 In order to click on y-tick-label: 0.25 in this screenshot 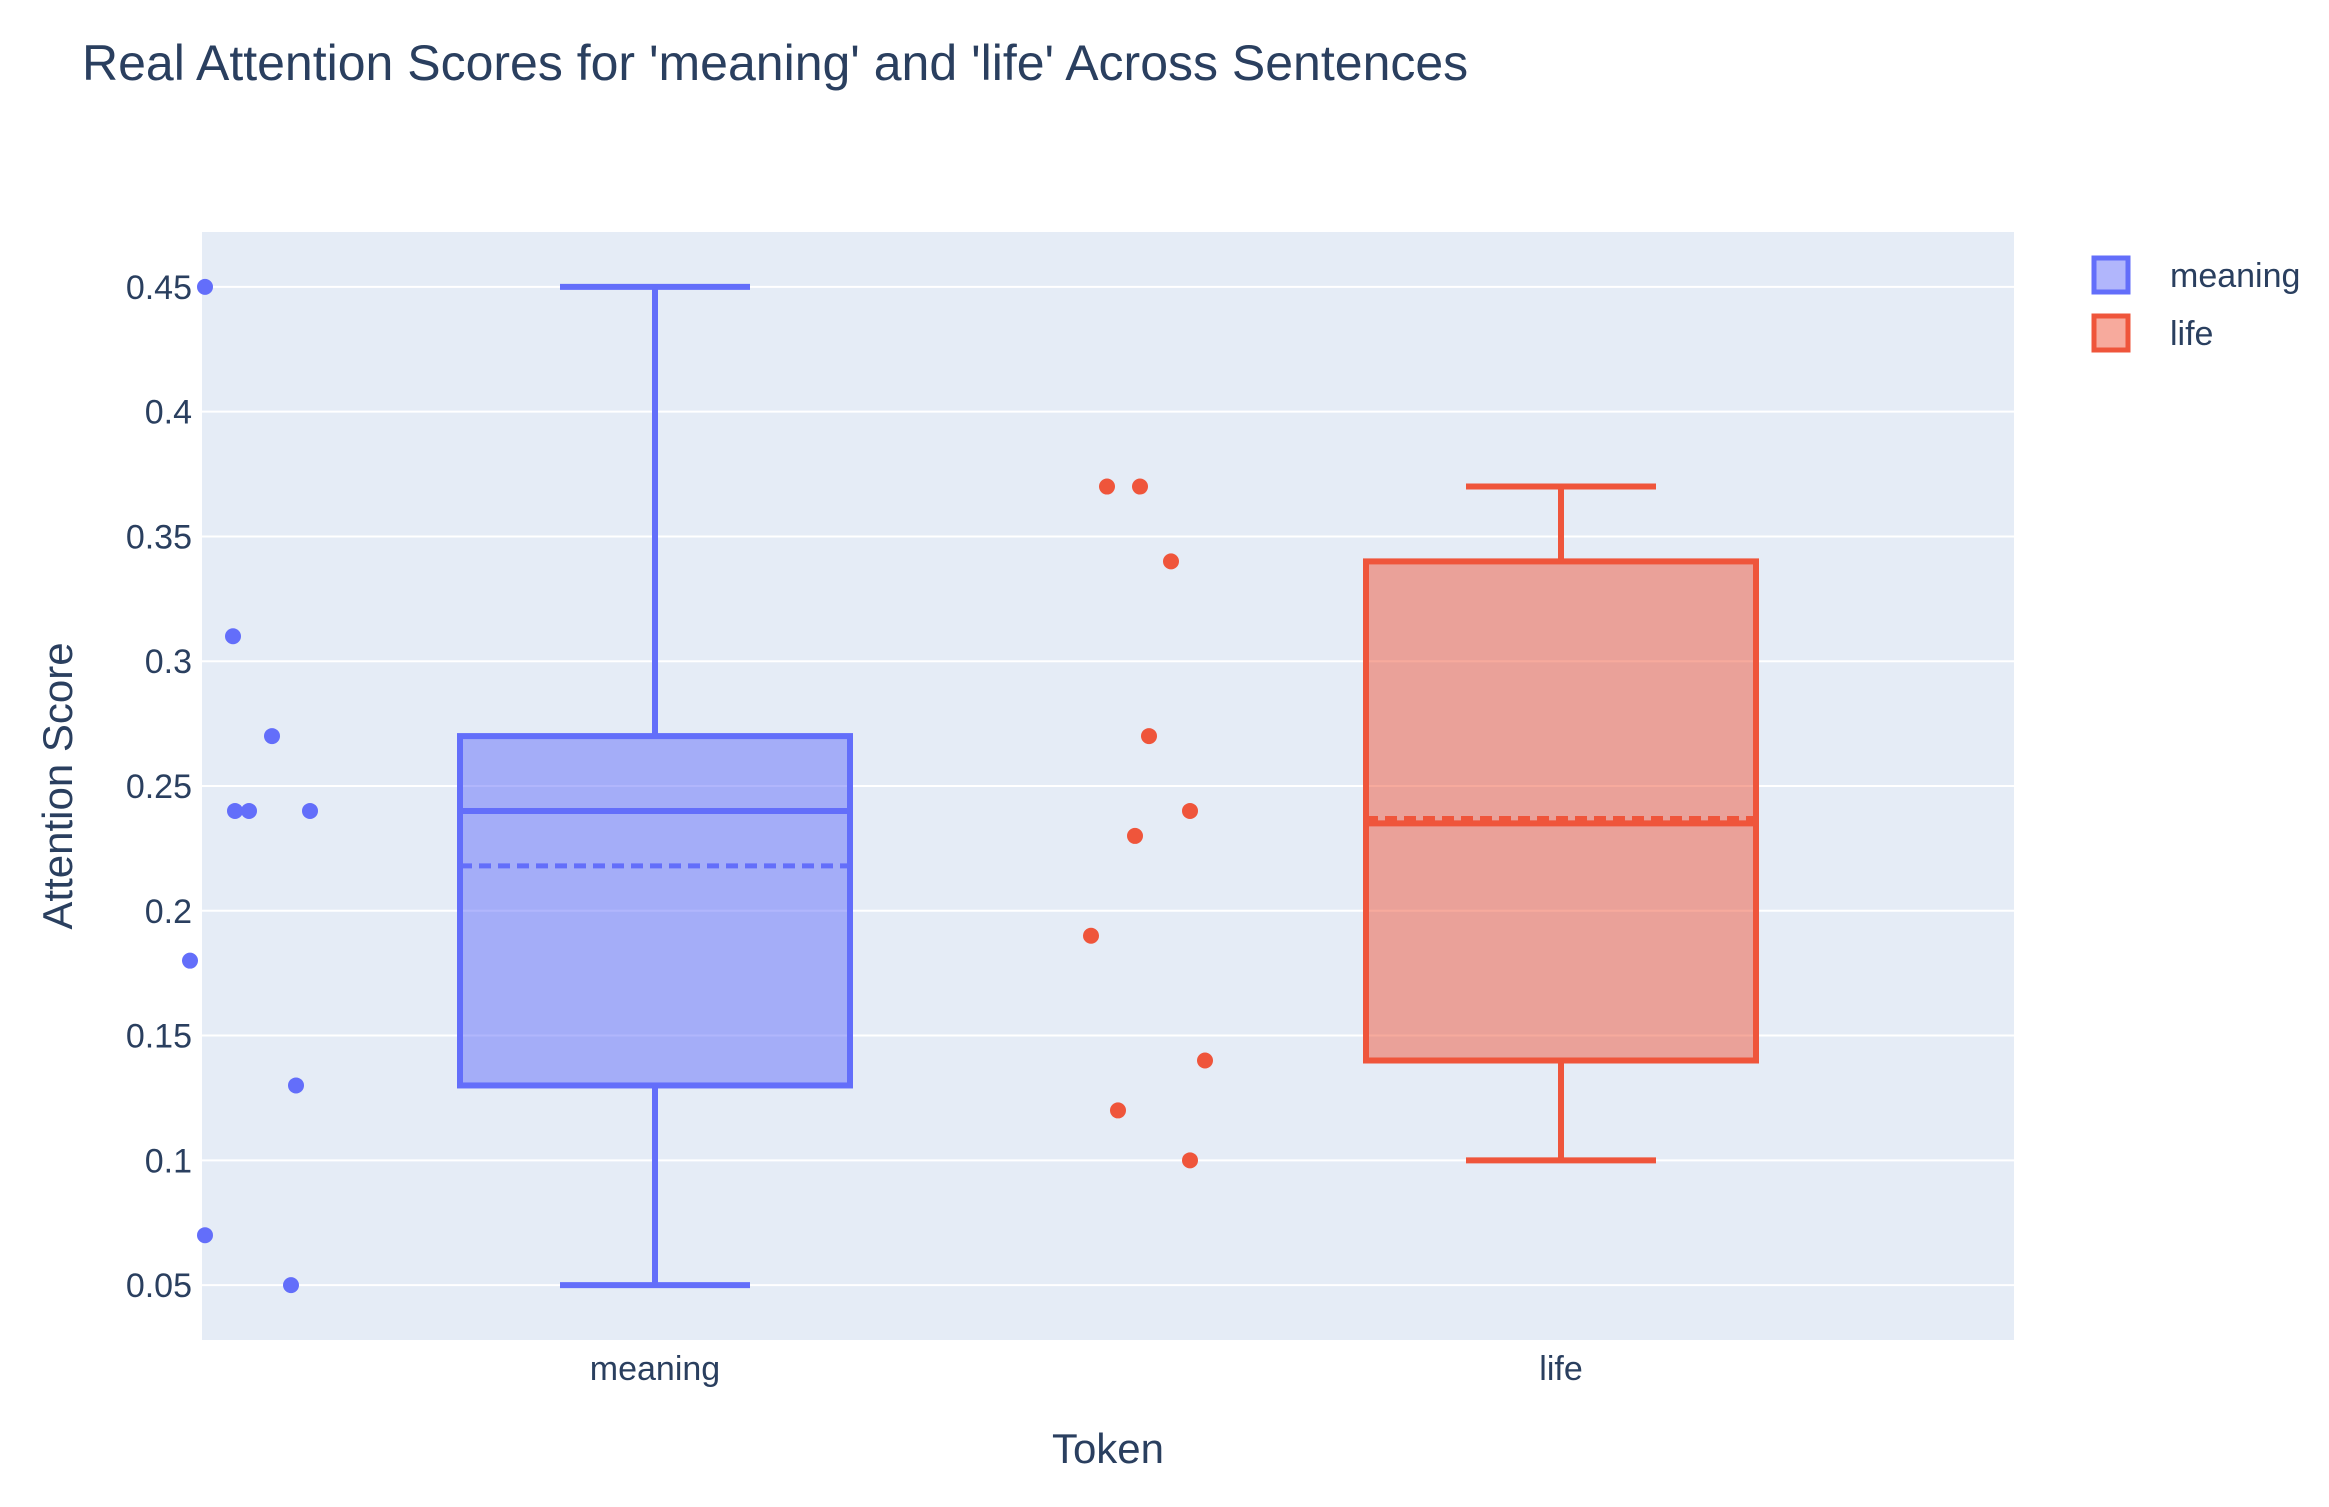, I will do `click(159, 787)`.